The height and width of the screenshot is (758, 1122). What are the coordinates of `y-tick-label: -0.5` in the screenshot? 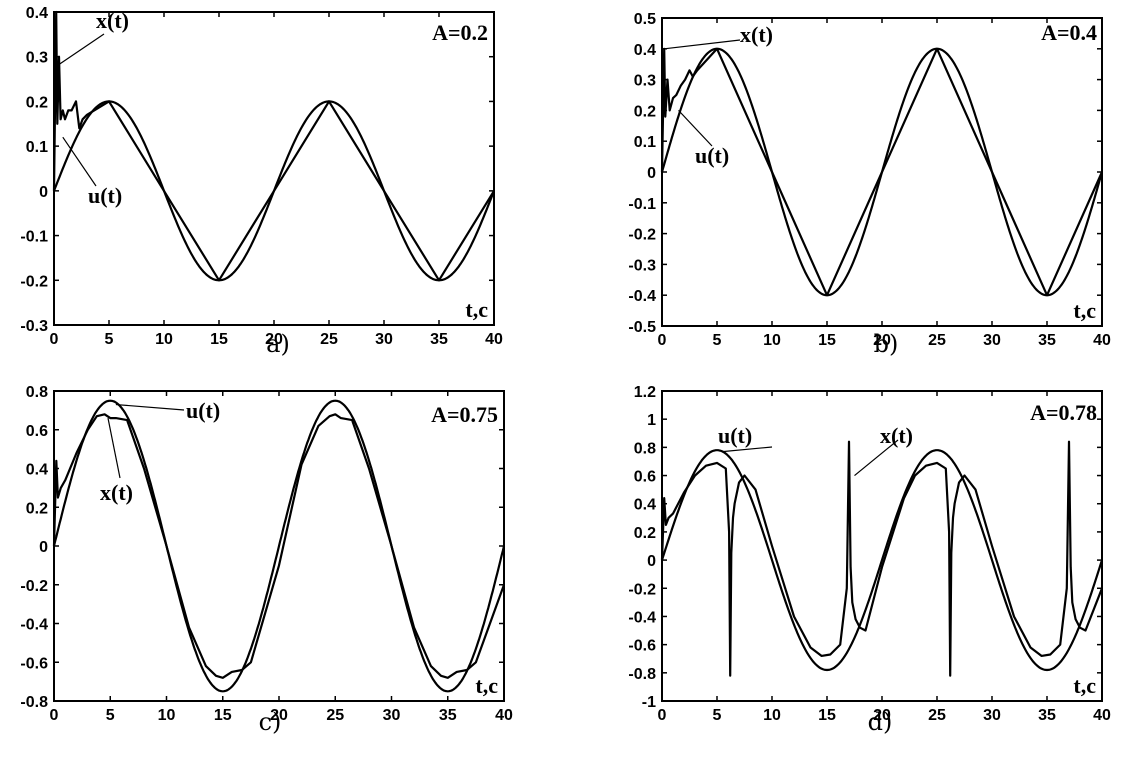 It's located at (642, 327).